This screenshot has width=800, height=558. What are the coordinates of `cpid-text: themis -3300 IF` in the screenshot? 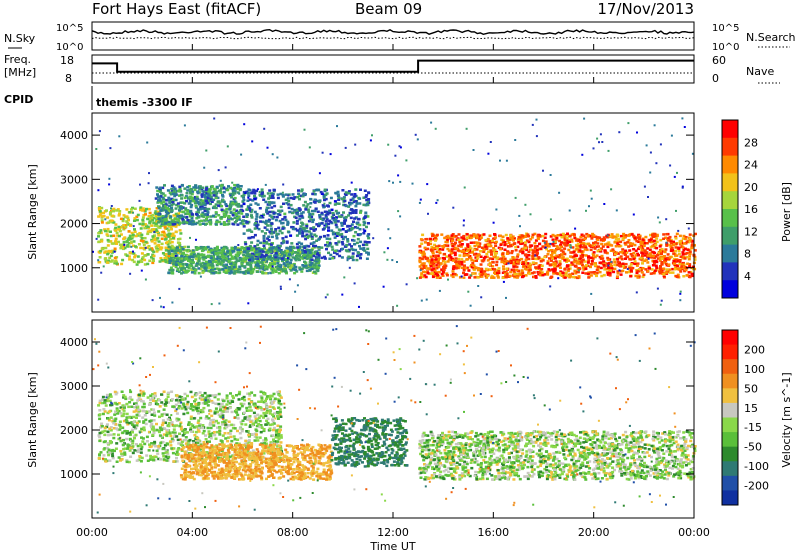 It's located at (144, 102).